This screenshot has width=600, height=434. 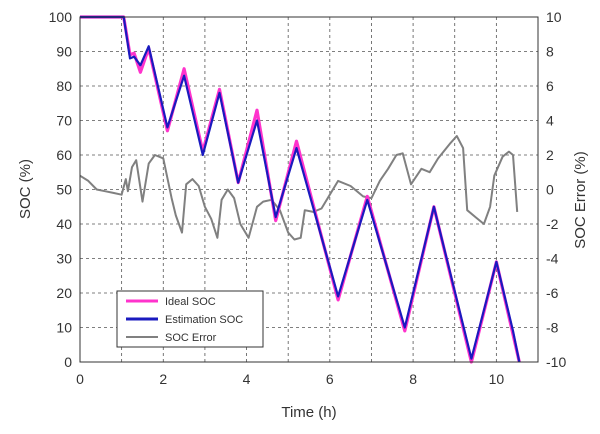 I want to click on y-right-tick-label: -2, so click(x=552, y=224).